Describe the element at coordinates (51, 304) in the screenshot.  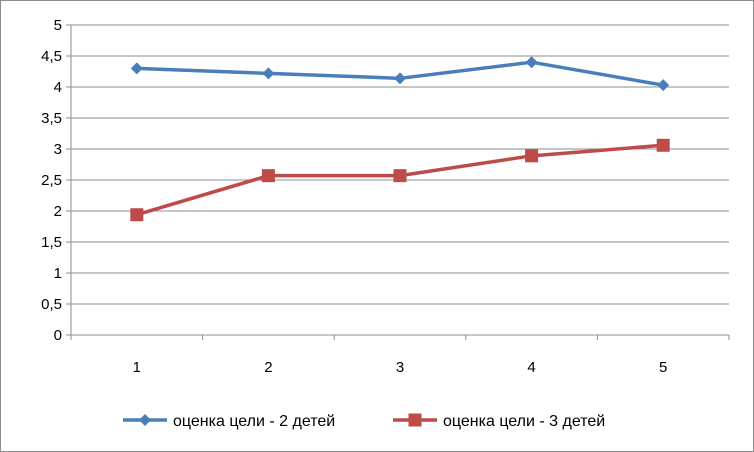
I see `y-tick-label: 0,5` at that location.